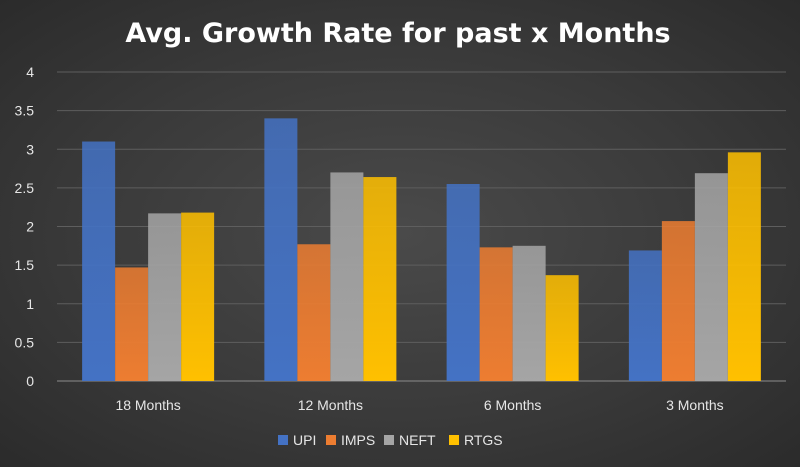 This screenshot has height=467, width=800. What do you see at coordinates (30, 227) in the screenshot?
I see `y-tick-label: 2` at bounding box center [30, 227].